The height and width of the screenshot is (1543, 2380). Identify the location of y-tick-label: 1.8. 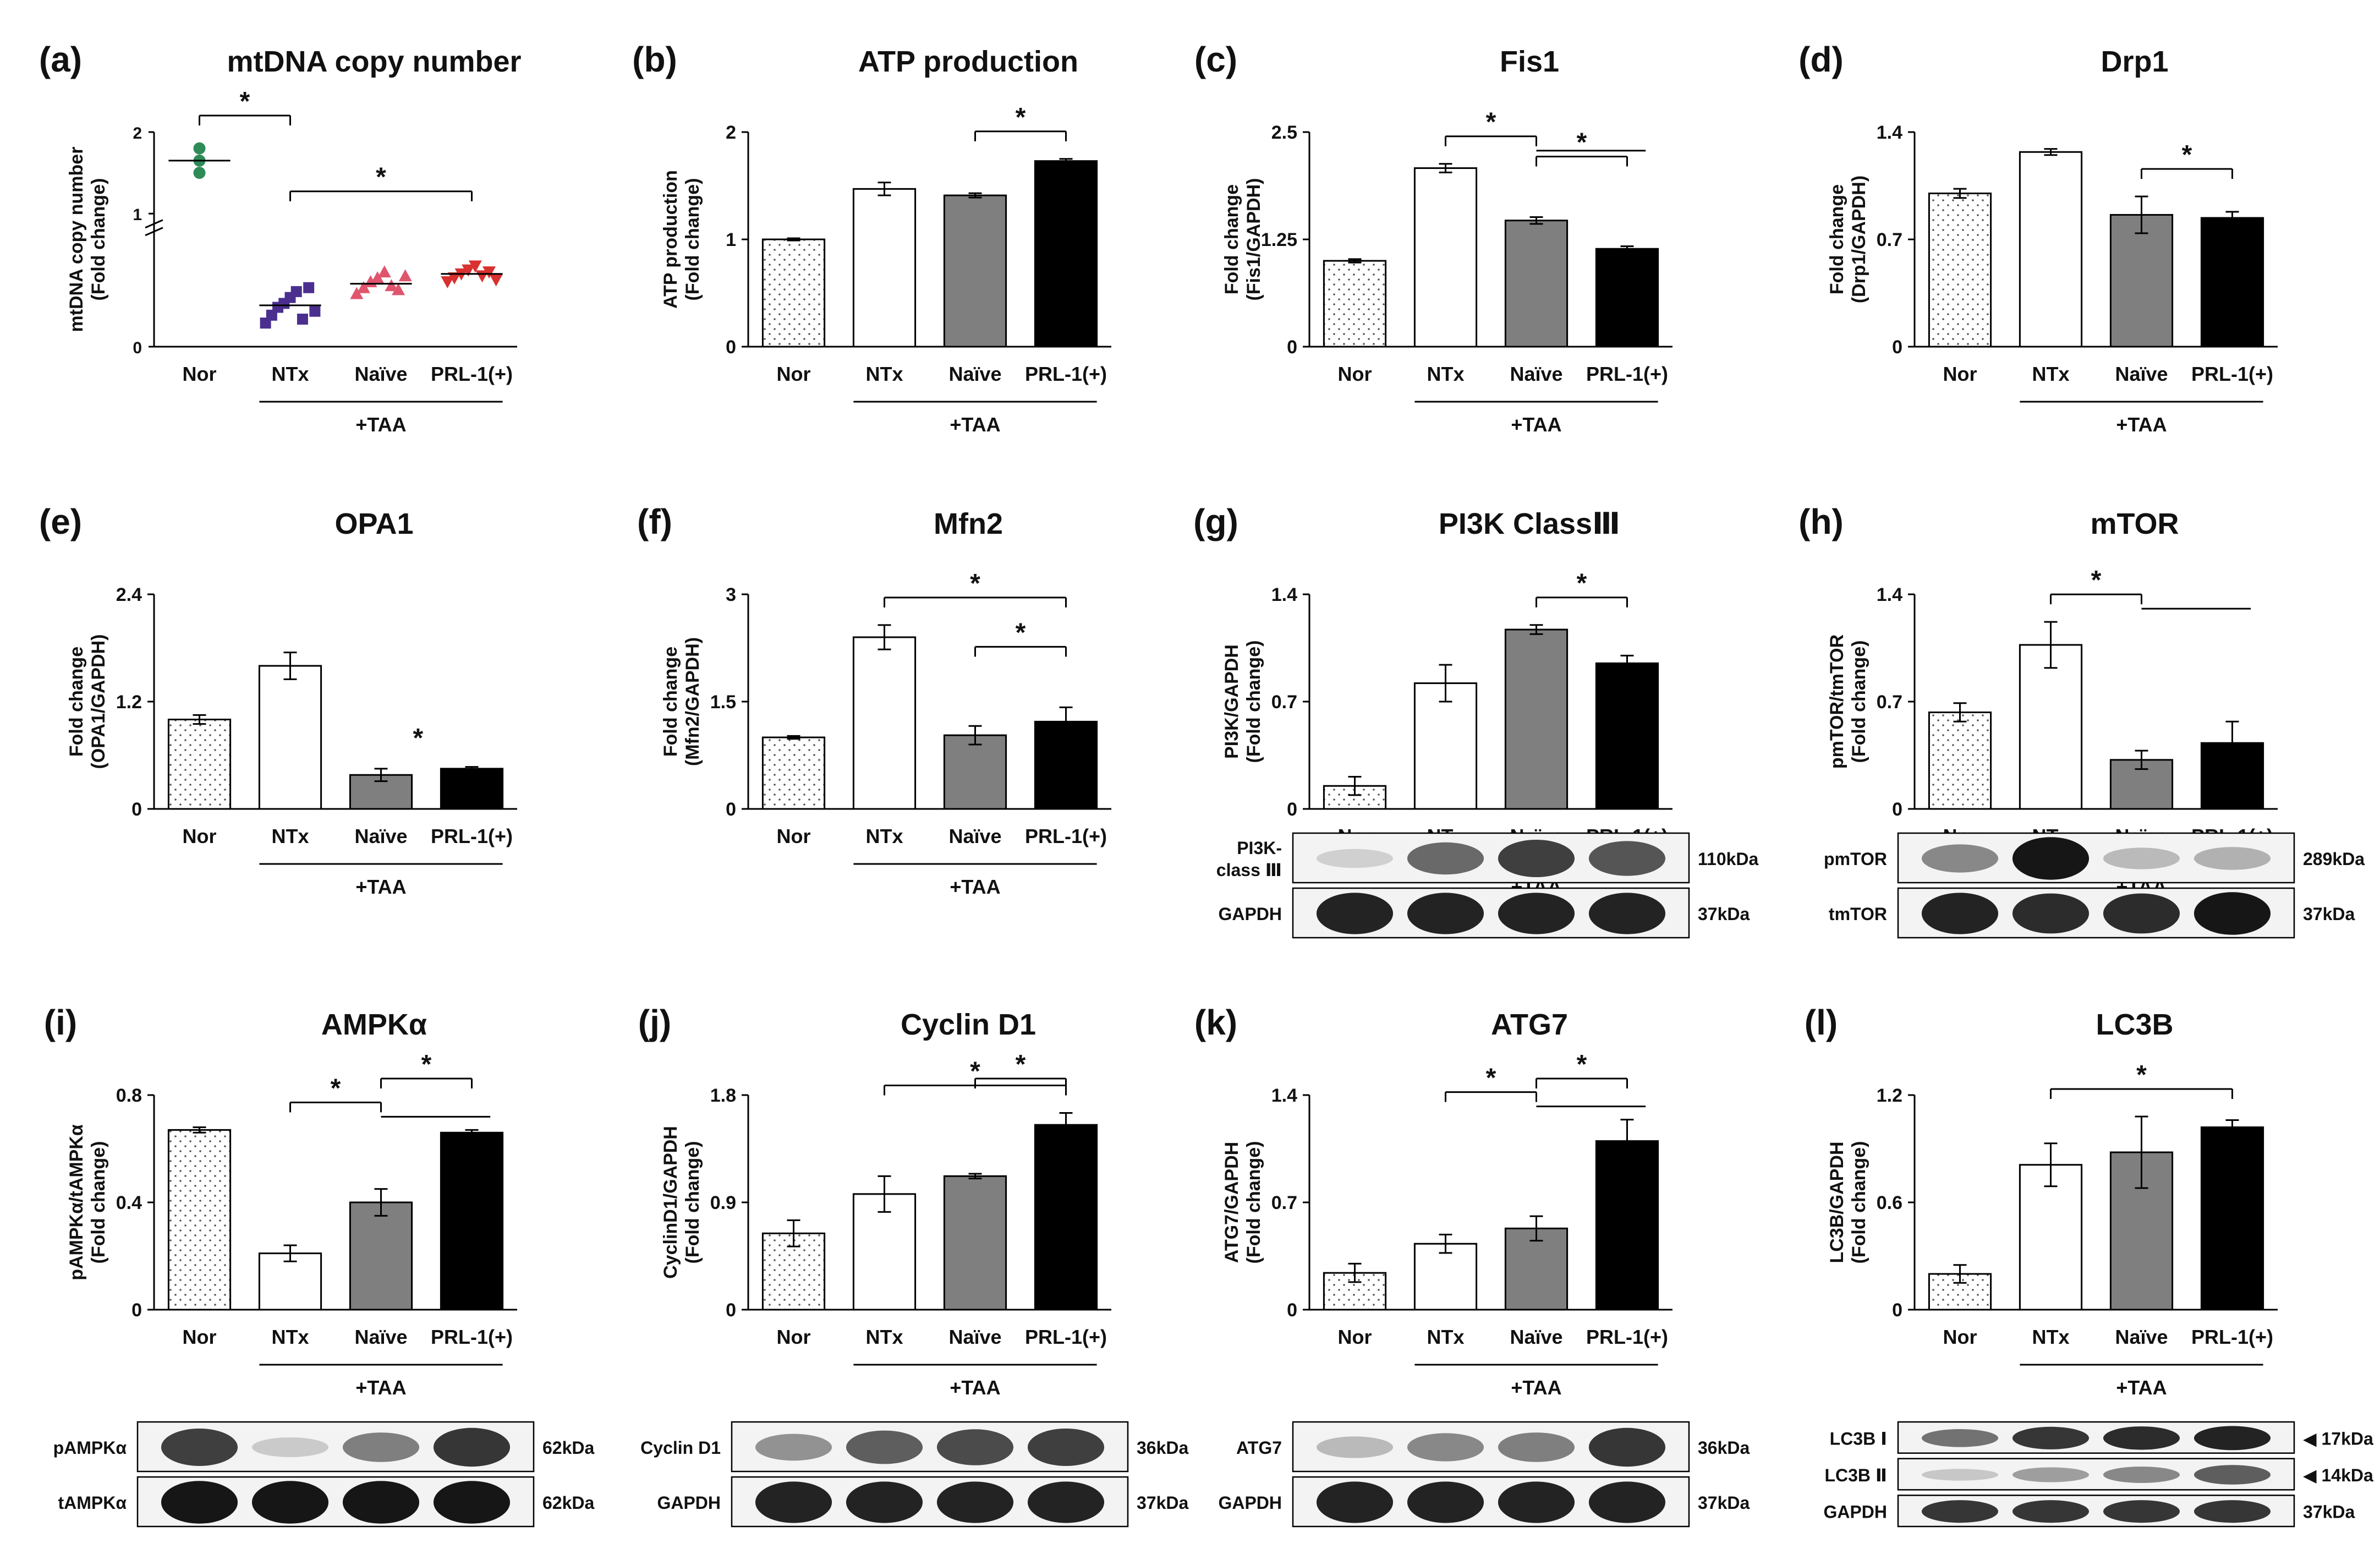
(723, 1095).